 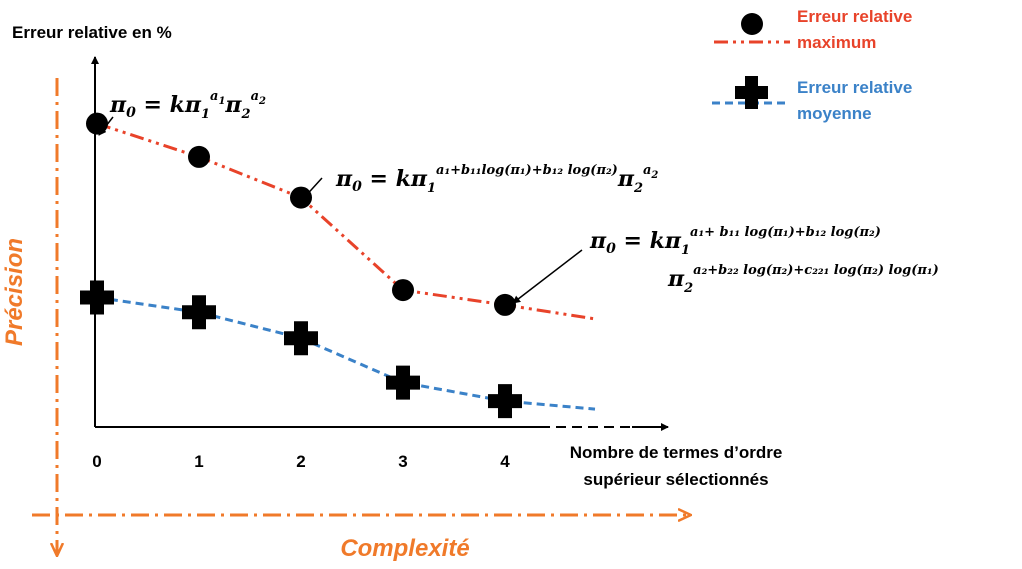 I want to click on annotation-1-text: π0 = kπ1a₁+b₁₁log(π₁)+b₁₂ log(π₂)π2a2, so click(x=496, y=179).